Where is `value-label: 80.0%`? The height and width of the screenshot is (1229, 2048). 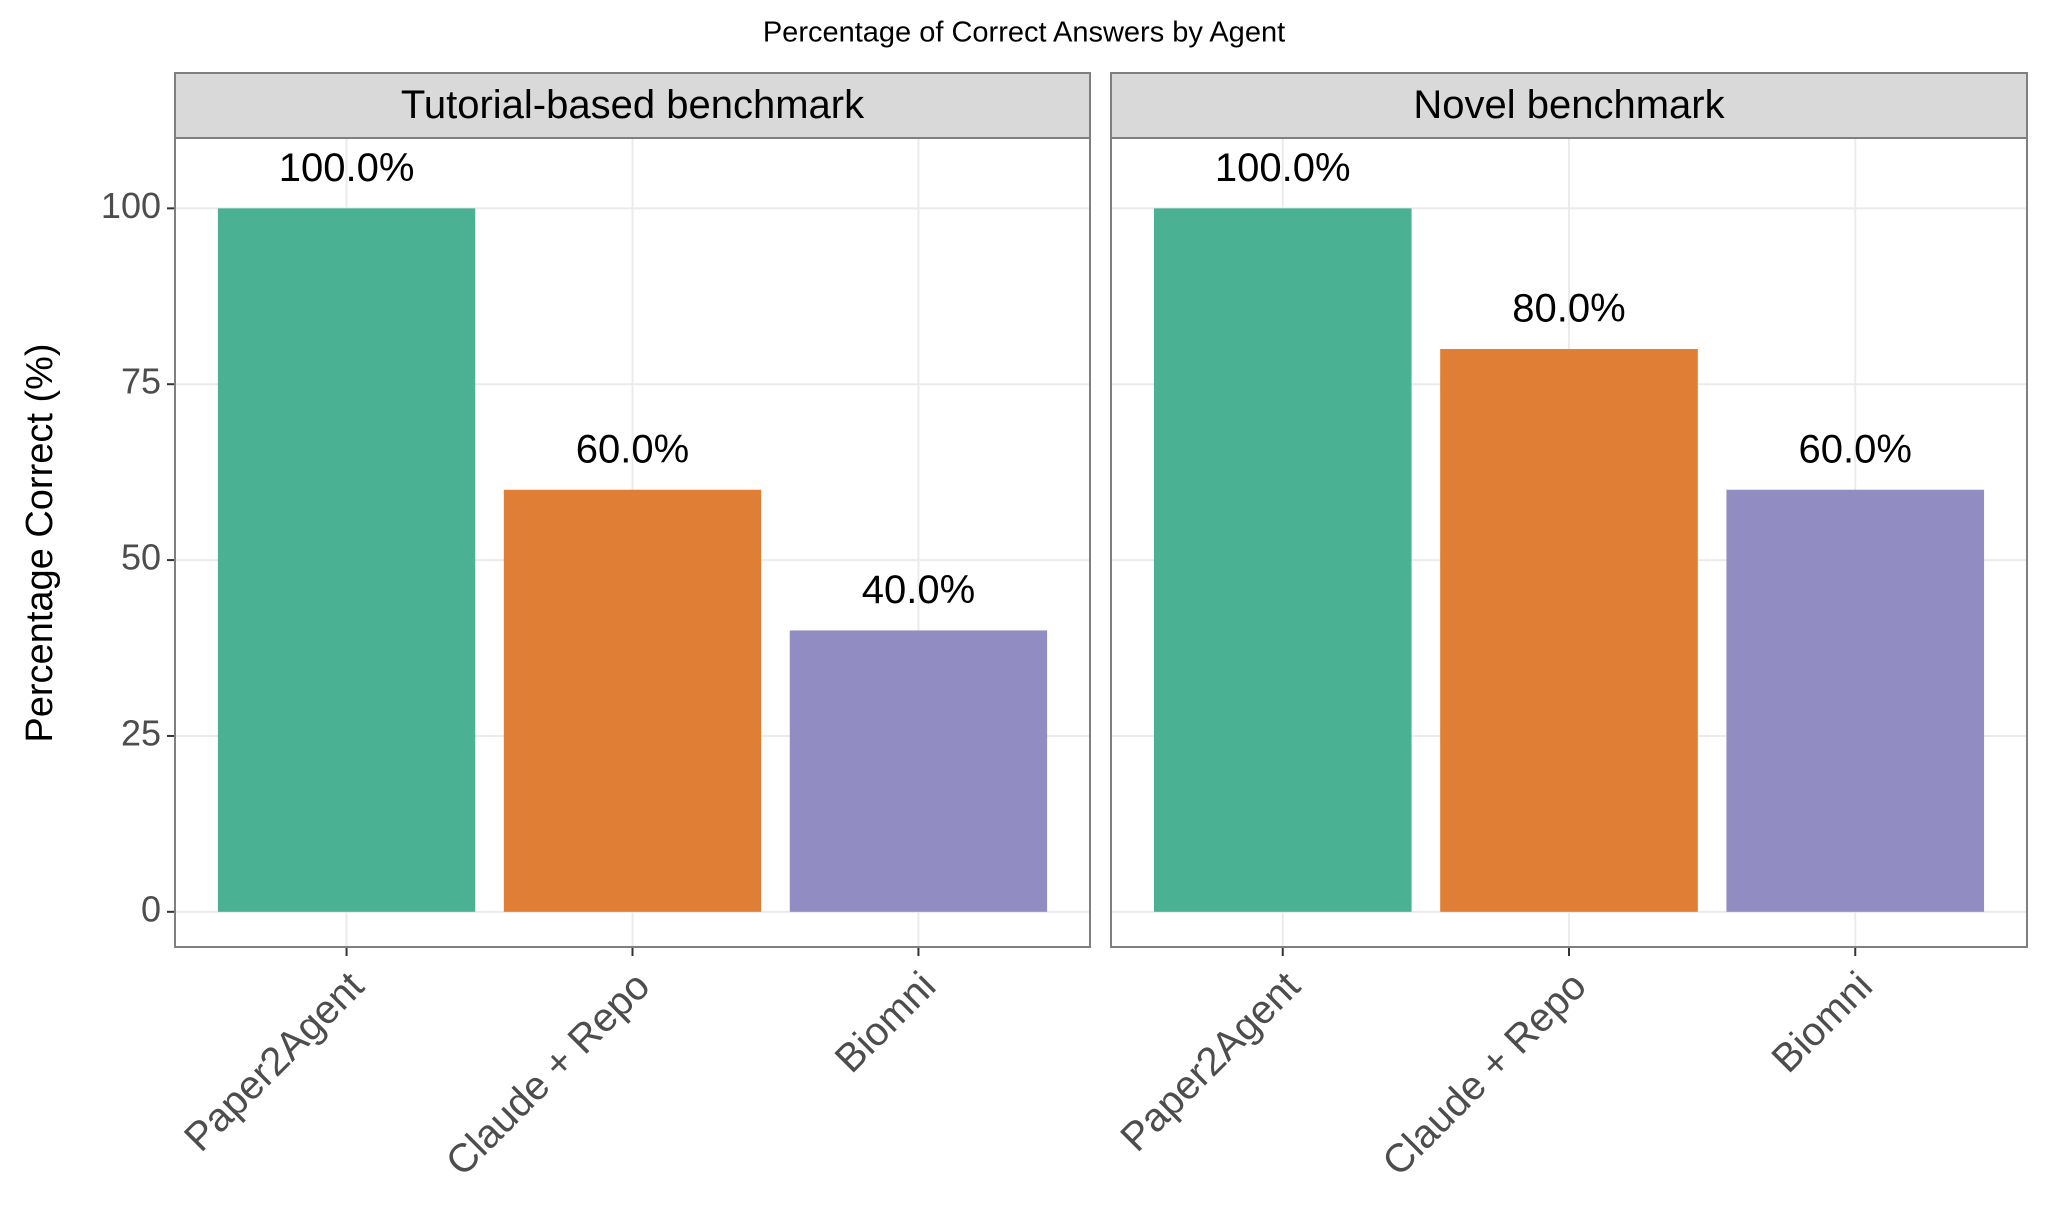
value-label: 80.0% is located at coordinates (1568, 309).